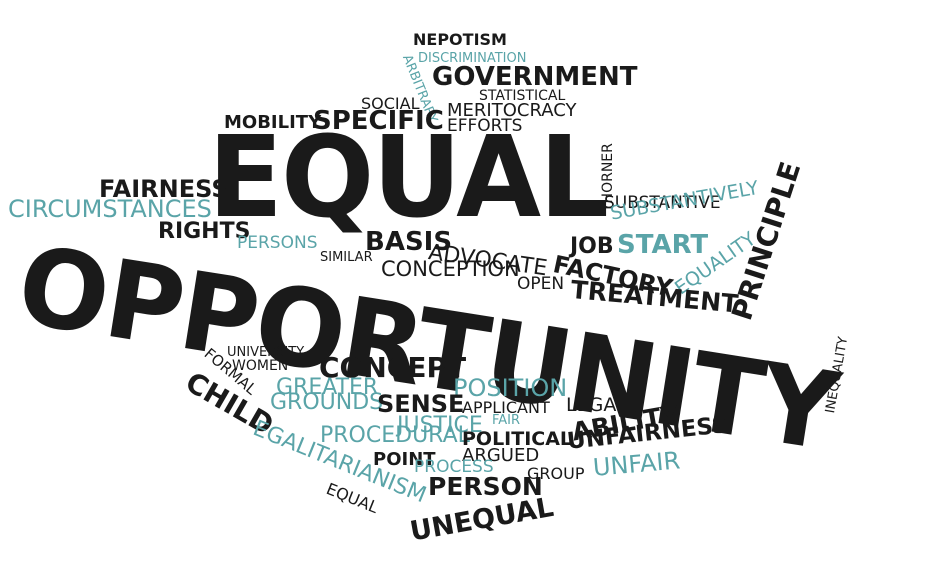 The height and width of the screenshot is (585, 927). What do you see at coordinates (510, 388) in the screenshot?
I see `word-position: POSITION` at bounding box center [510, 388].